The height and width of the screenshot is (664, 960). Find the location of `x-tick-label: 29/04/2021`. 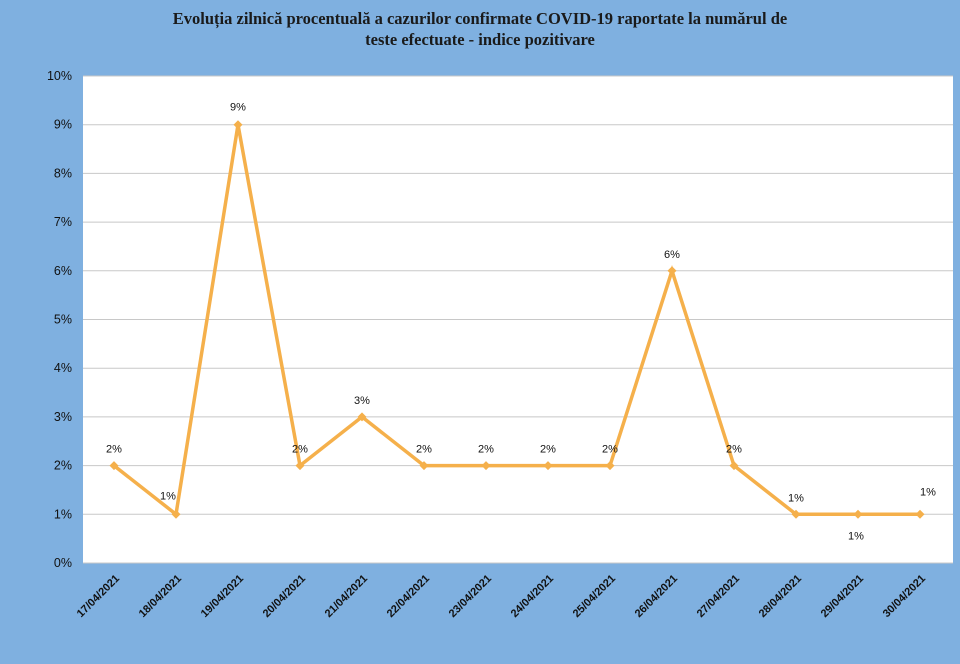

x-tick-label: 29/04/2021 is located at coordinates (842, 596).